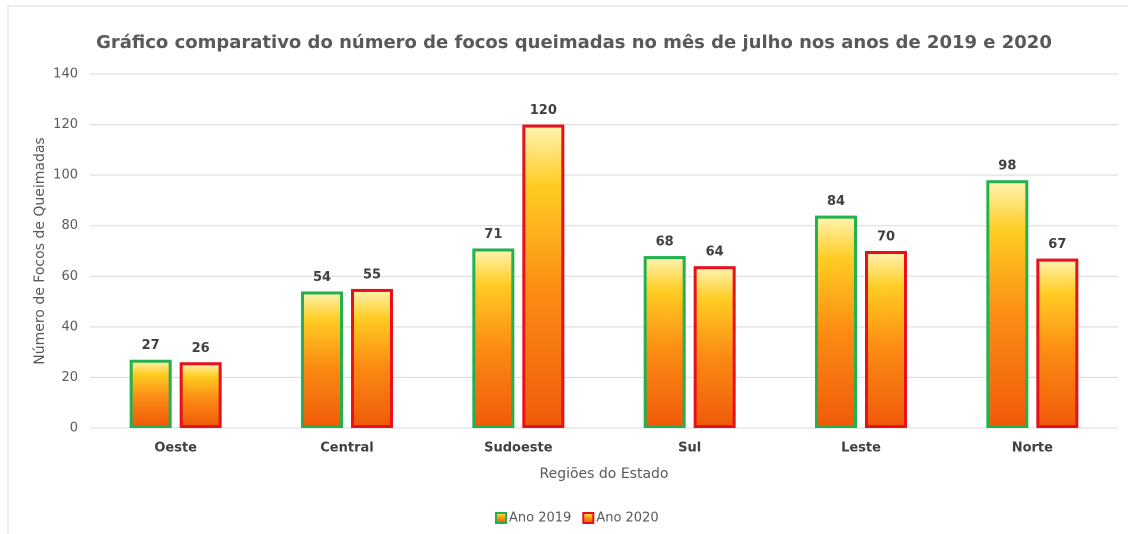  I want to click on x-tick-label: Sudoeste, so click(518, 448).